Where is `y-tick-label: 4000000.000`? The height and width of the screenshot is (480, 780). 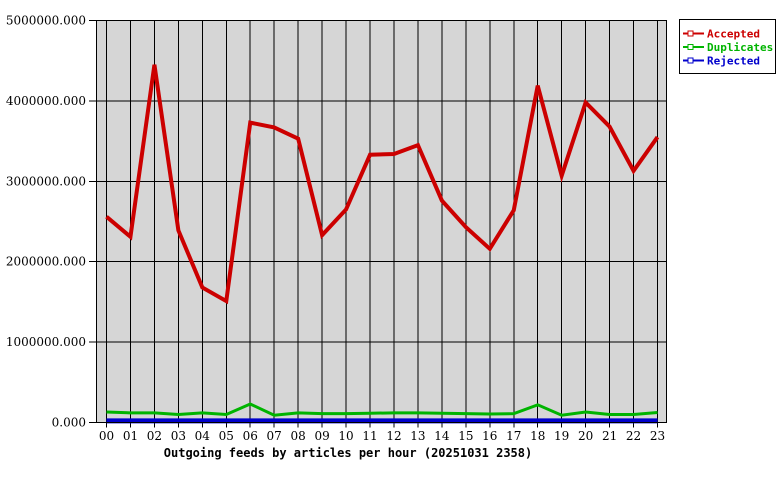
y-tick-label: 4000000.000 is located at coordinates (46, 101).